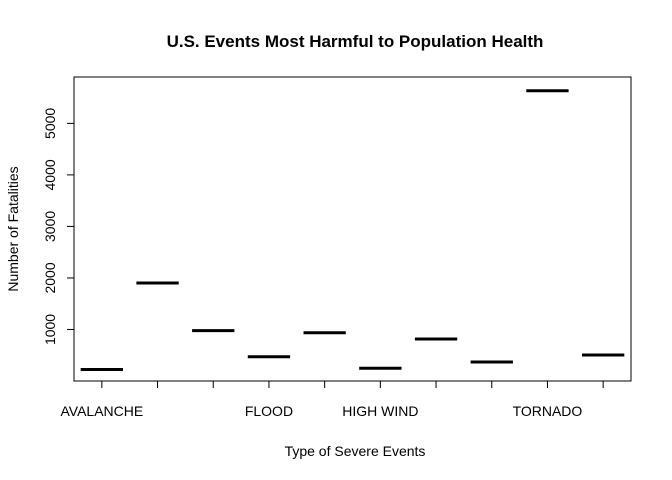 This screenshot has height=480, width=672. I want to click on y-tick-label: 4000, so click(50, 174).